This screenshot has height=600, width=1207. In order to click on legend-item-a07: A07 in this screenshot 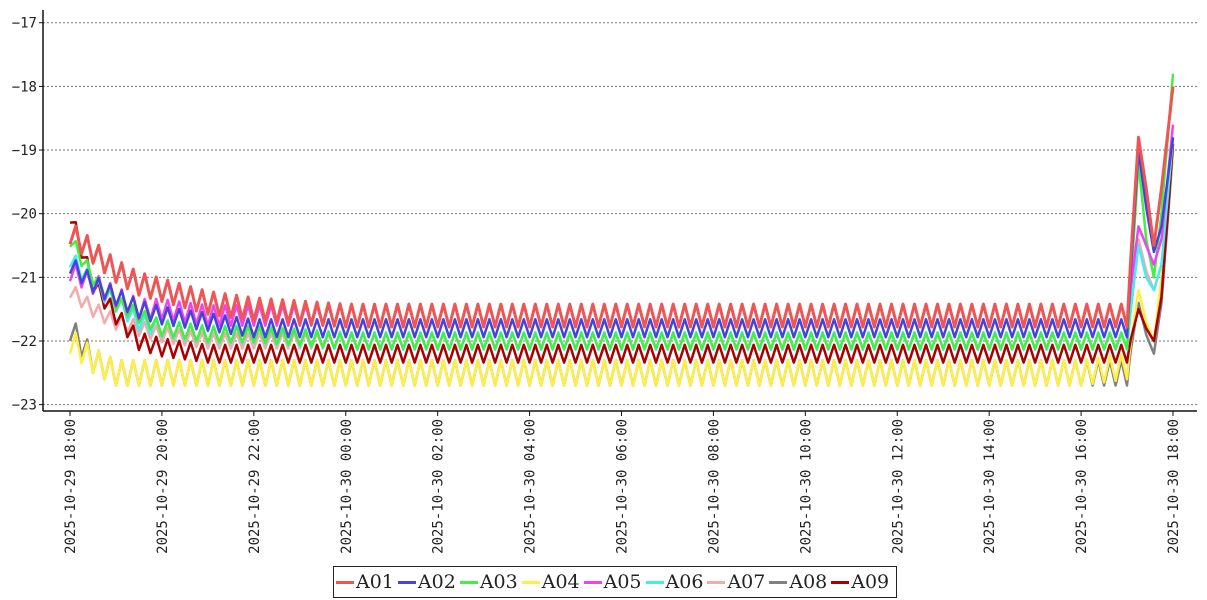, I will do `click(736, 581)`.